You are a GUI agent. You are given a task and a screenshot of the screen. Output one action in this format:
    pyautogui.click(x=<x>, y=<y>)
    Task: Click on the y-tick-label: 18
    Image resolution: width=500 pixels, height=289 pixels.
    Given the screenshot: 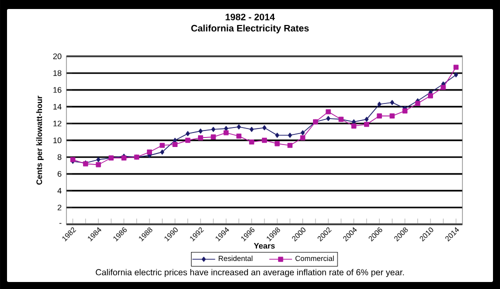 What is the action you would take?
    pyautogui.click(x=57, y=73)
    